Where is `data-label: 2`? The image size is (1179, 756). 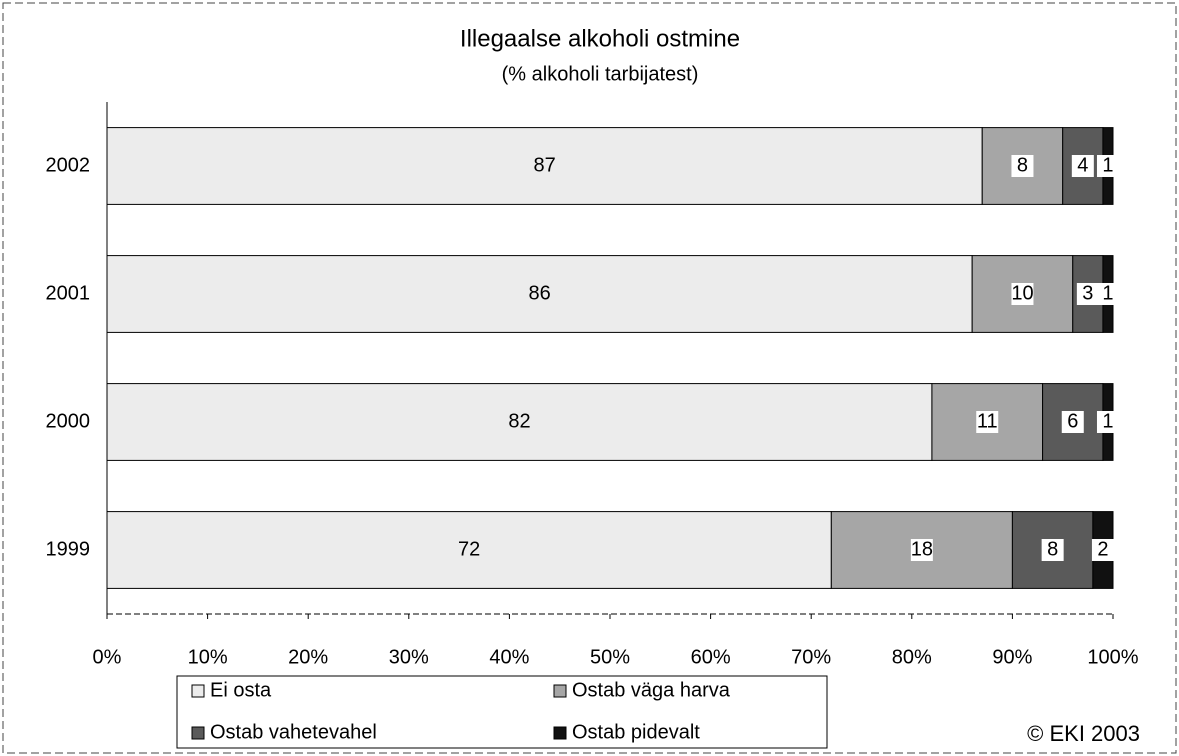 data-label: 2 is located at coordinates (1102, 549).